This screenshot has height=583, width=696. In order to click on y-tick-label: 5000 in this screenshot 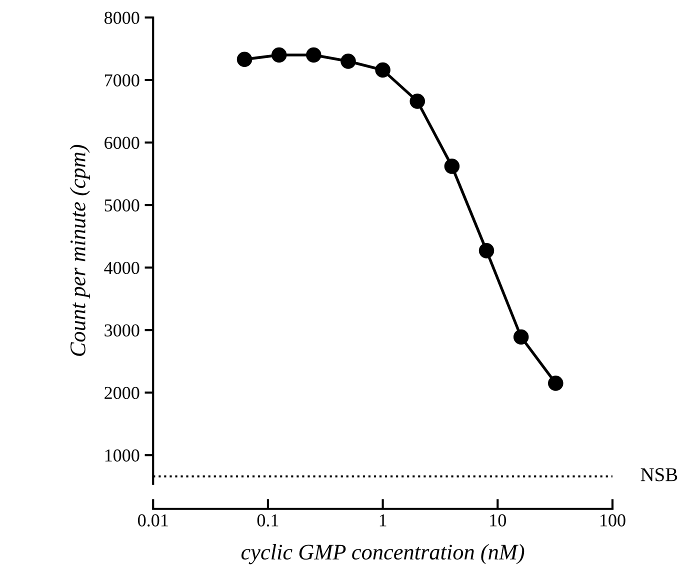, I will do `click(122, 205)`.